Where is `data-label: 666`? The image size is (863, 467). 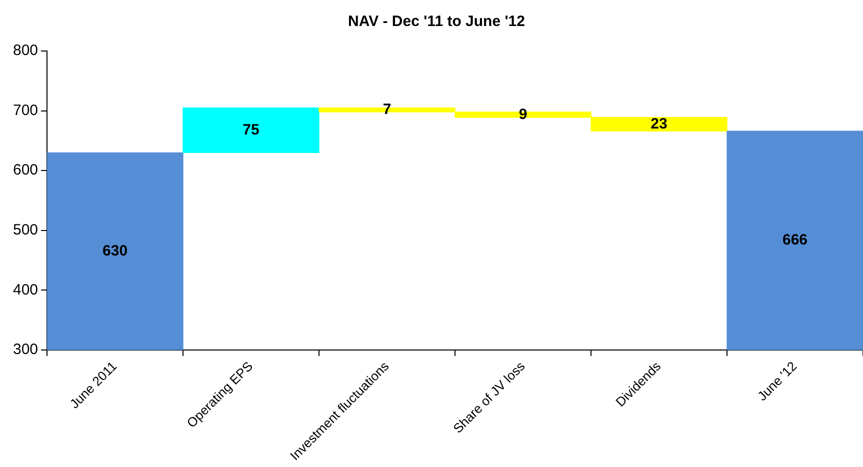 data-label: 666 is located at coordinates (795, 240).